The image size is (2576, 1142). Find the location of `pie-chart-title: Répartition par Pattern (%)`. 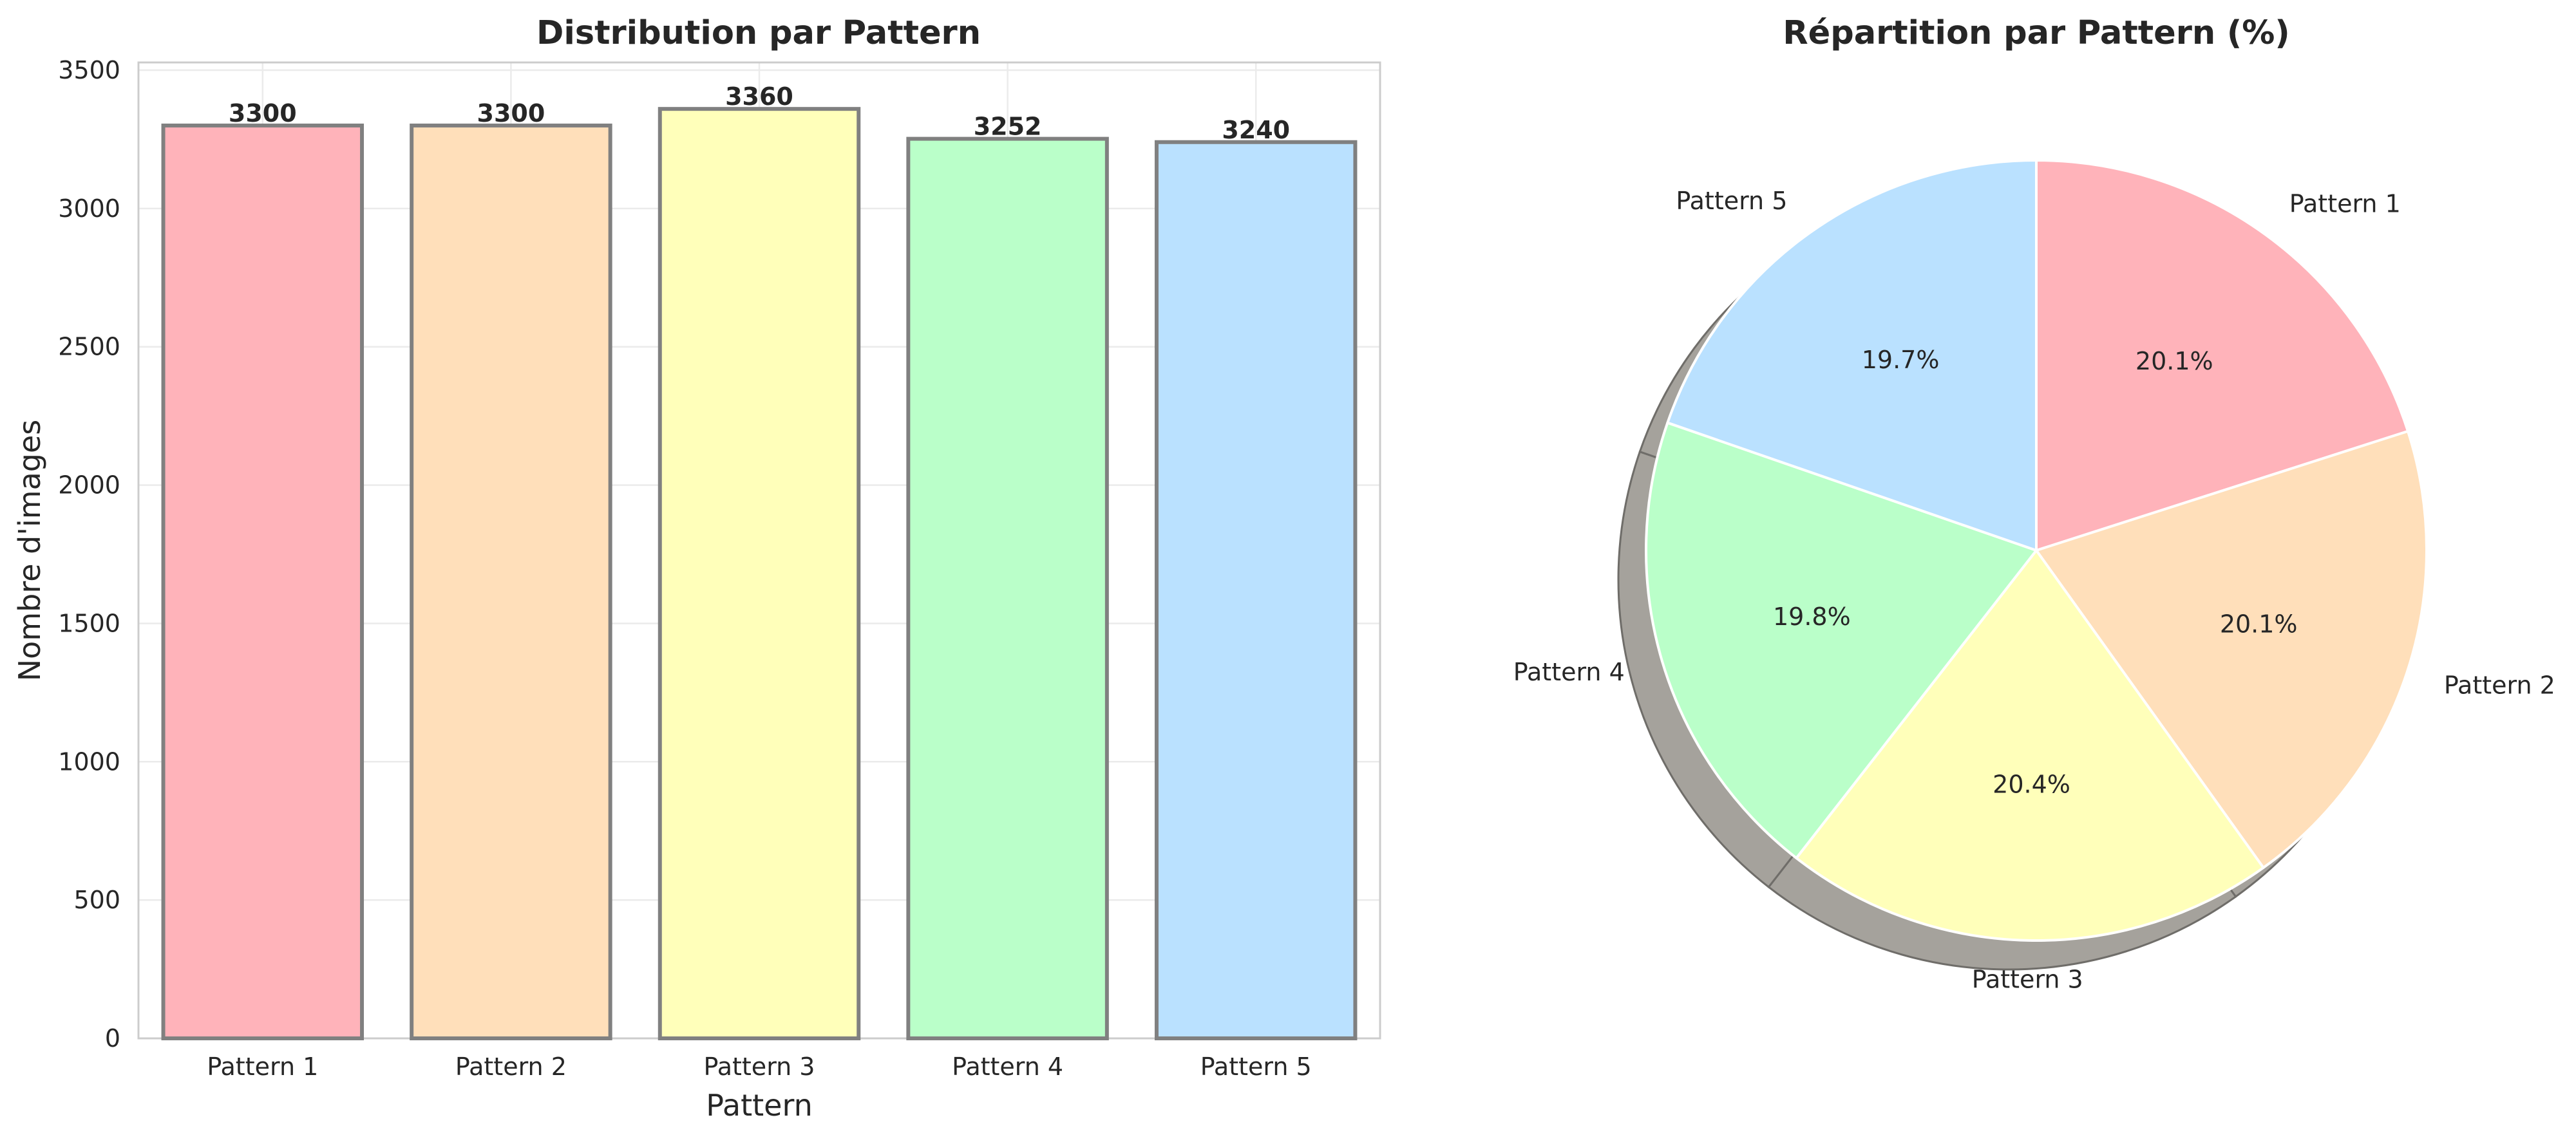

pie-chart-title: Répartition par Pattern (%) is located at coordinates (2036, 33).